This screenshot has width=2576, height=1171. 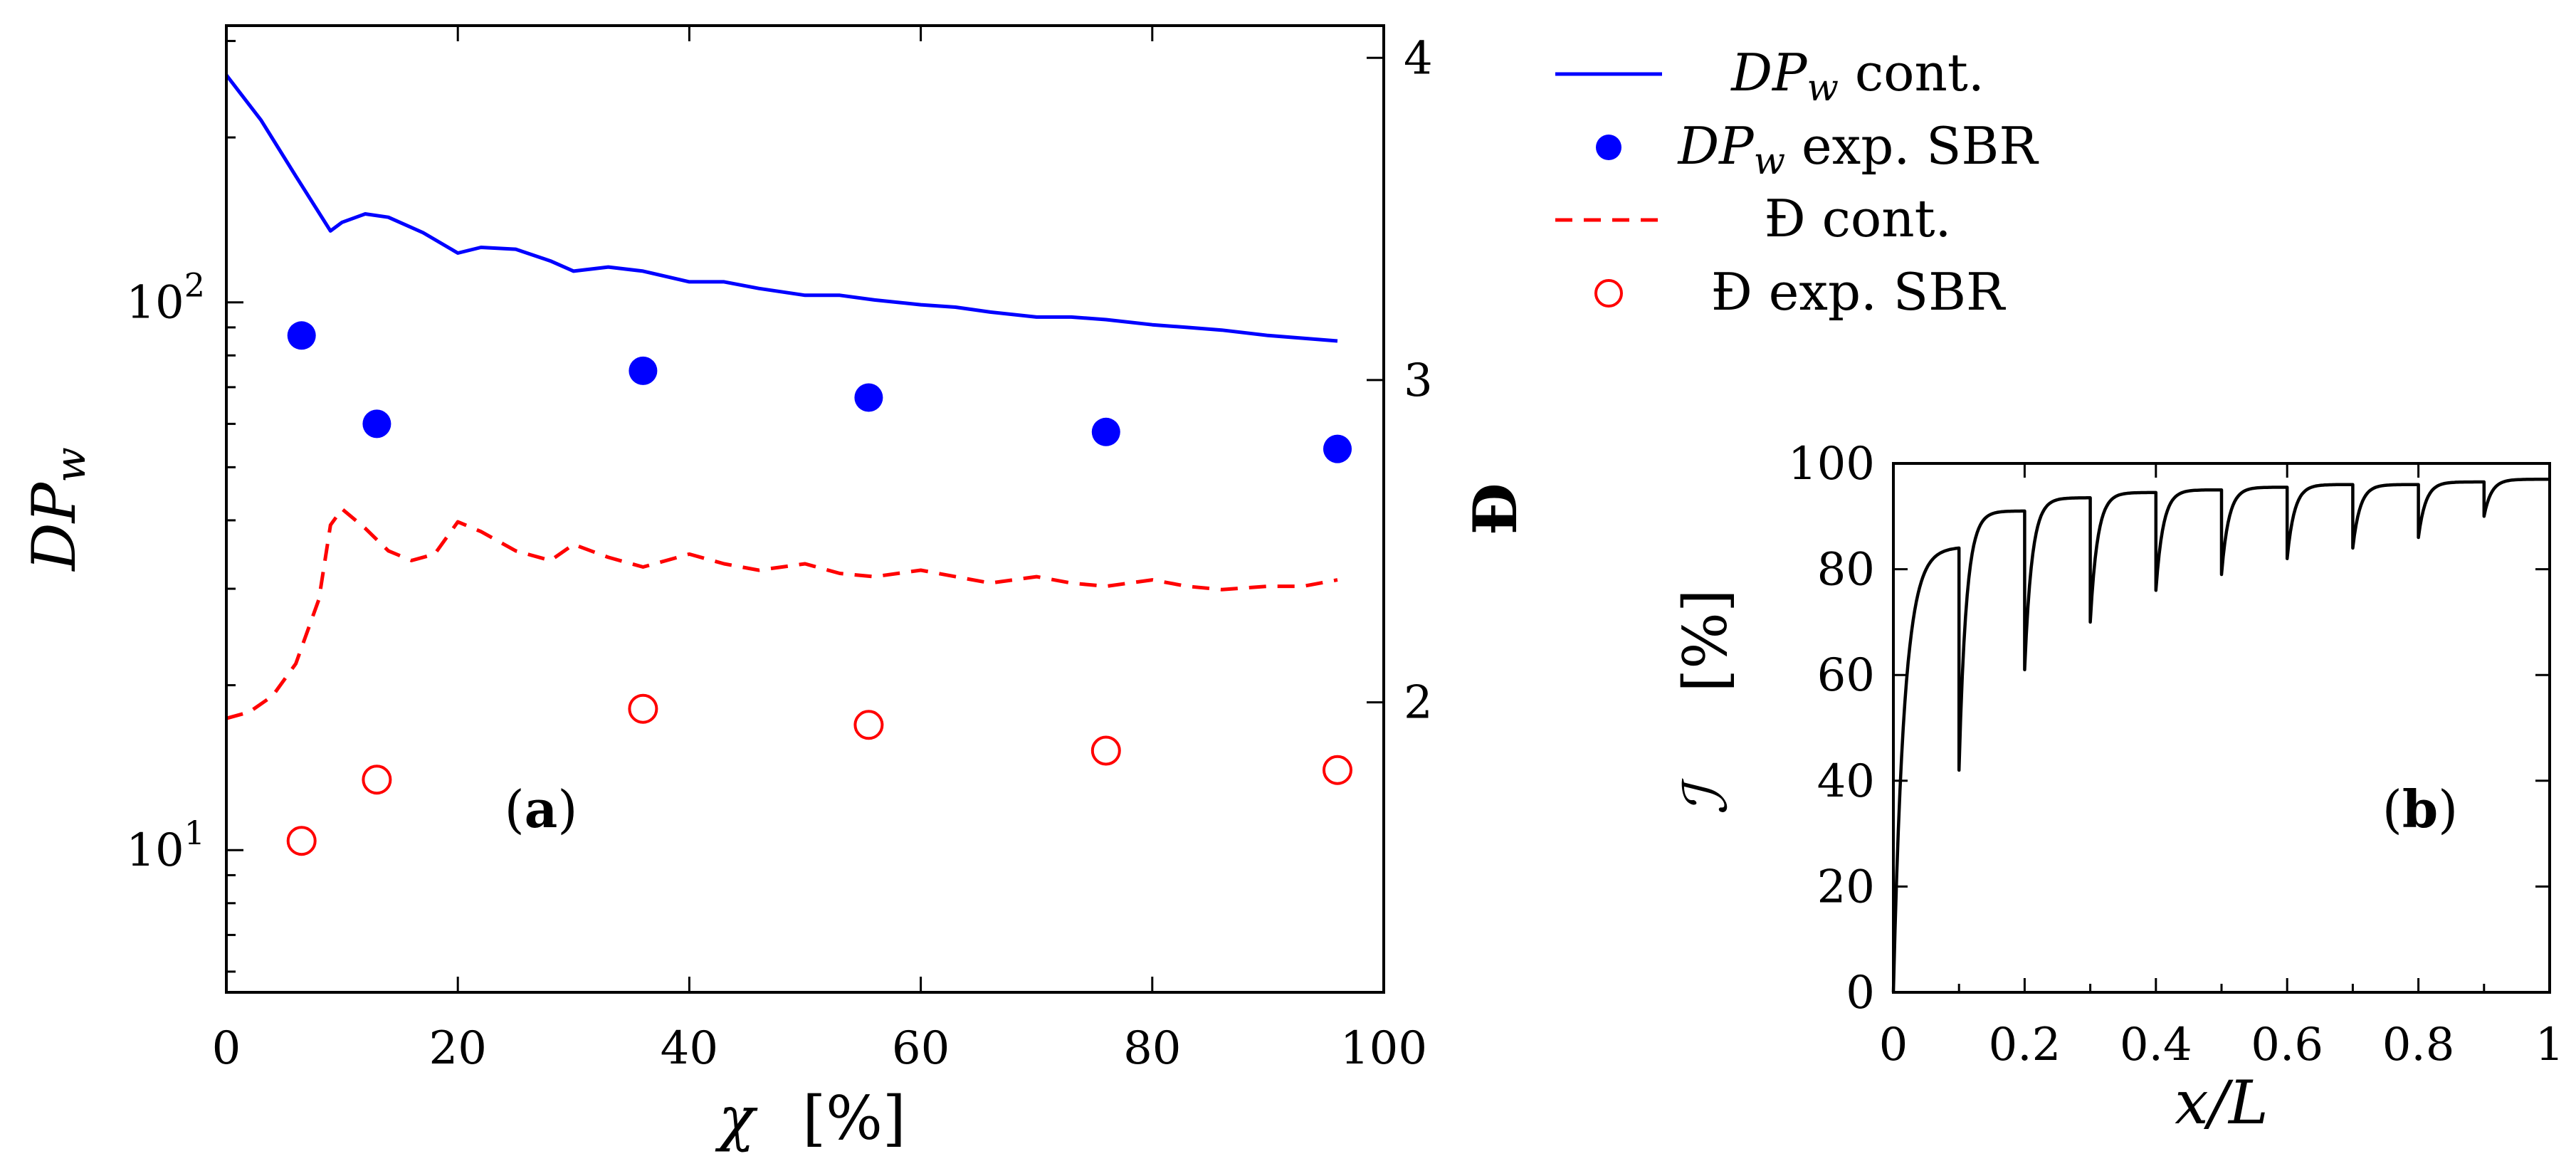 What do you see at coordinates (1859, 292) in the screenshot?
I see `svg-text: Đ exp. SBR` at bounding box center [1859, 292].